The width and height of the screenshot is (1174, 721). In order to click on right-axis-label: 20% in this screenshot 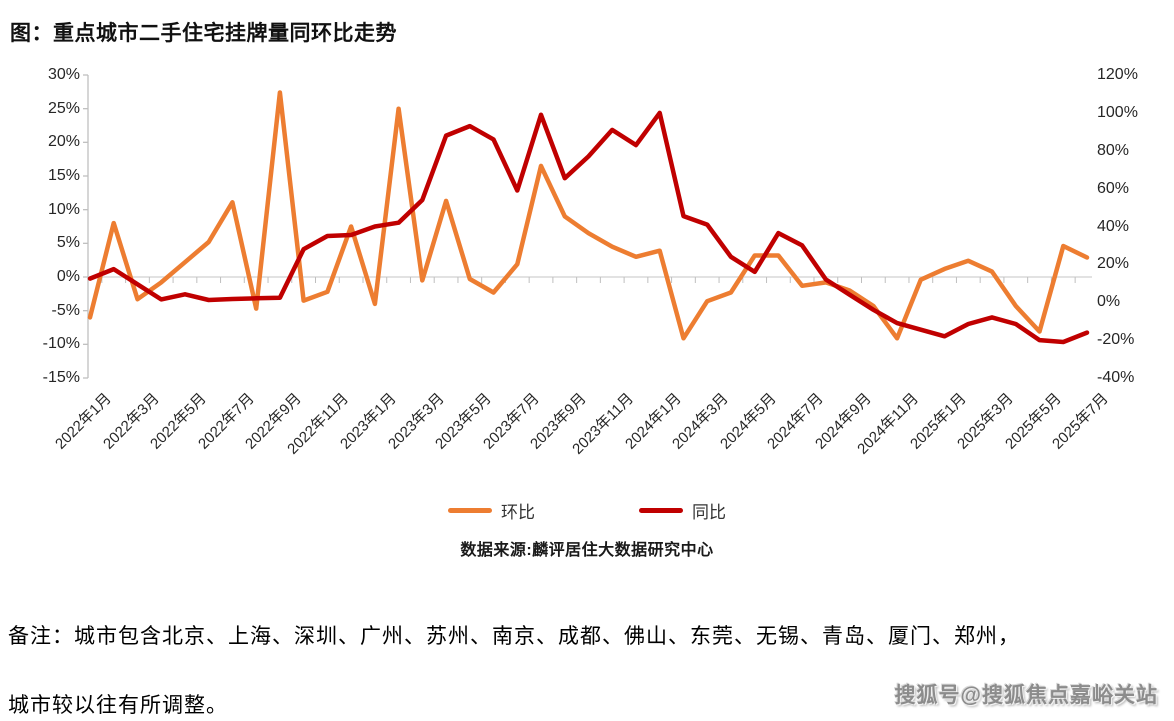, I will do `click(1113, 264)`.